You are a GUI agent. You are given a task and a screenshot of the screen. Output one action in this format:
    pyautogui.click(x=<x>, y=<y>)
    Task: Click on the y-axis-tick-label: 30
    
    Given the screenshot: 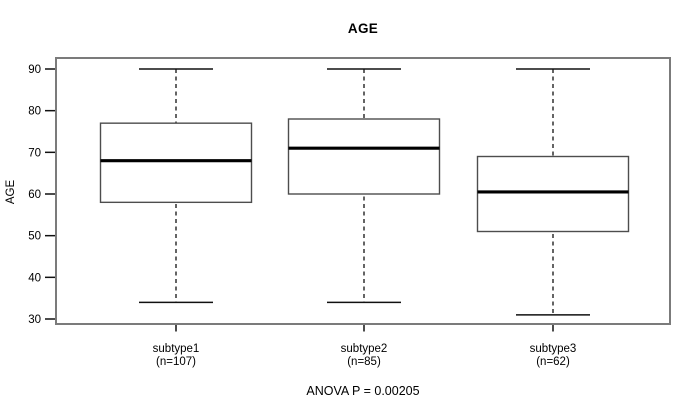 What is the action you would take?
    pyautogui.click(x=34, y=320)
    